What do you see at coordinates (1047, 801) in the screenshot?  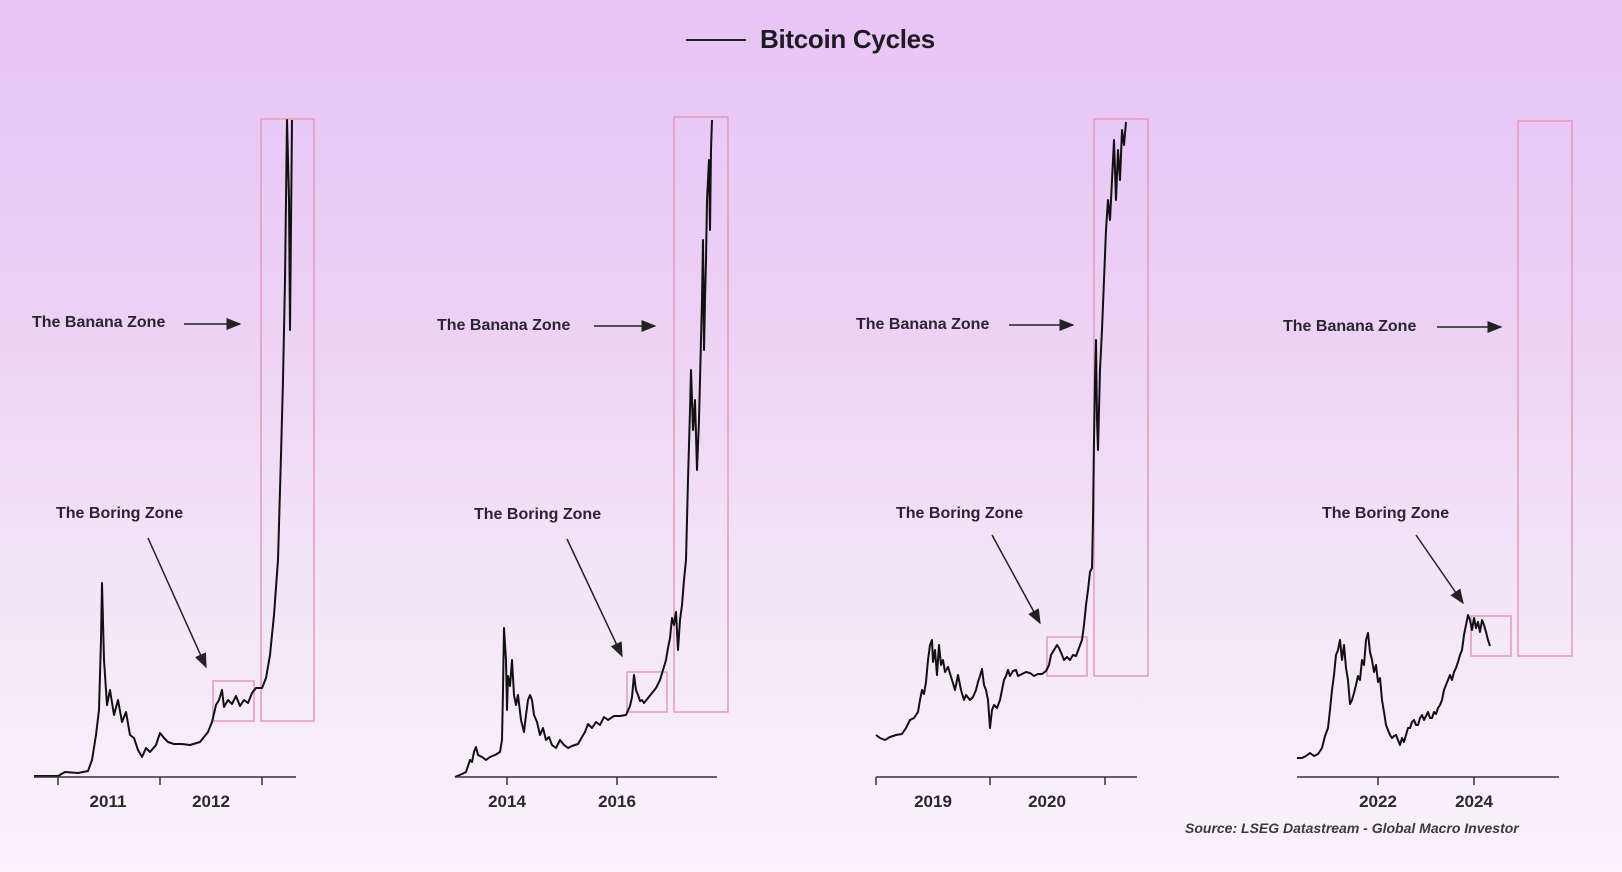 I see `x-tick-label: 2020` at bounding box center [1047, 801].